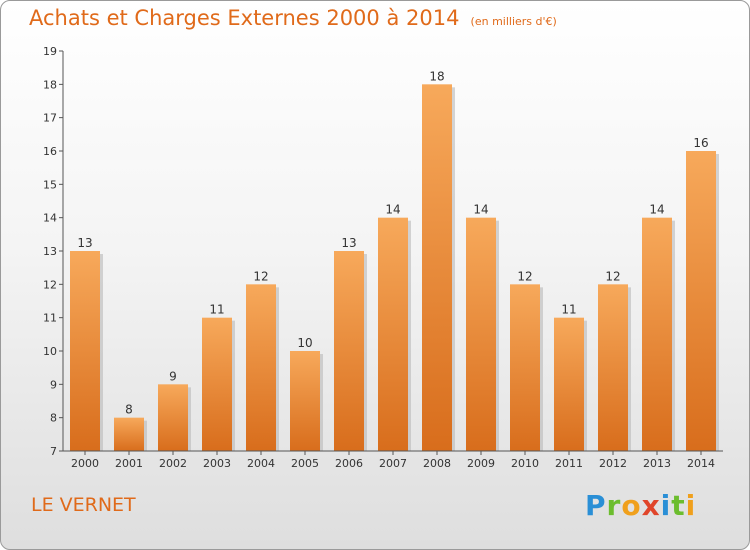 This screenshot has width=750, height=550. What do you see at coordinates (50, 184) in the screenshot?
I see `y-tick-label: 15` at bounding box center [50, 184].